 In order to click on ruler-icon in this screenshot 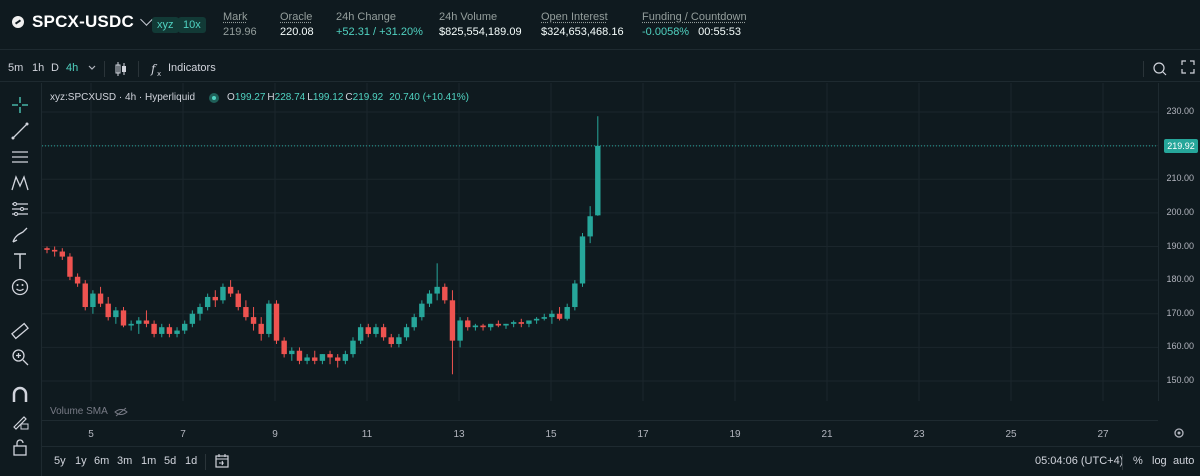, I will do `click(20, 331)`.